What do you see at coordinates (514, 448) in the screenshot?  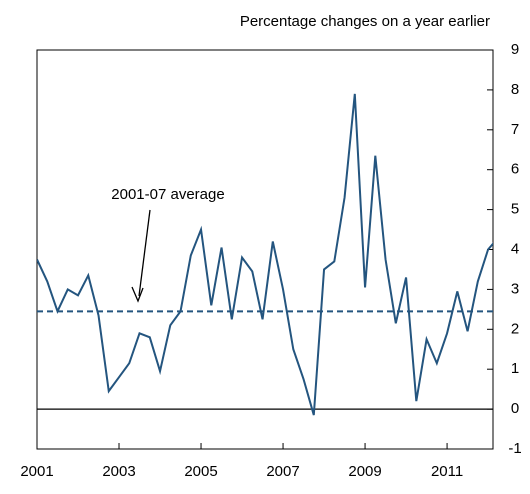 I see `y-tick-label: -1` at bounding box center [514, 448].